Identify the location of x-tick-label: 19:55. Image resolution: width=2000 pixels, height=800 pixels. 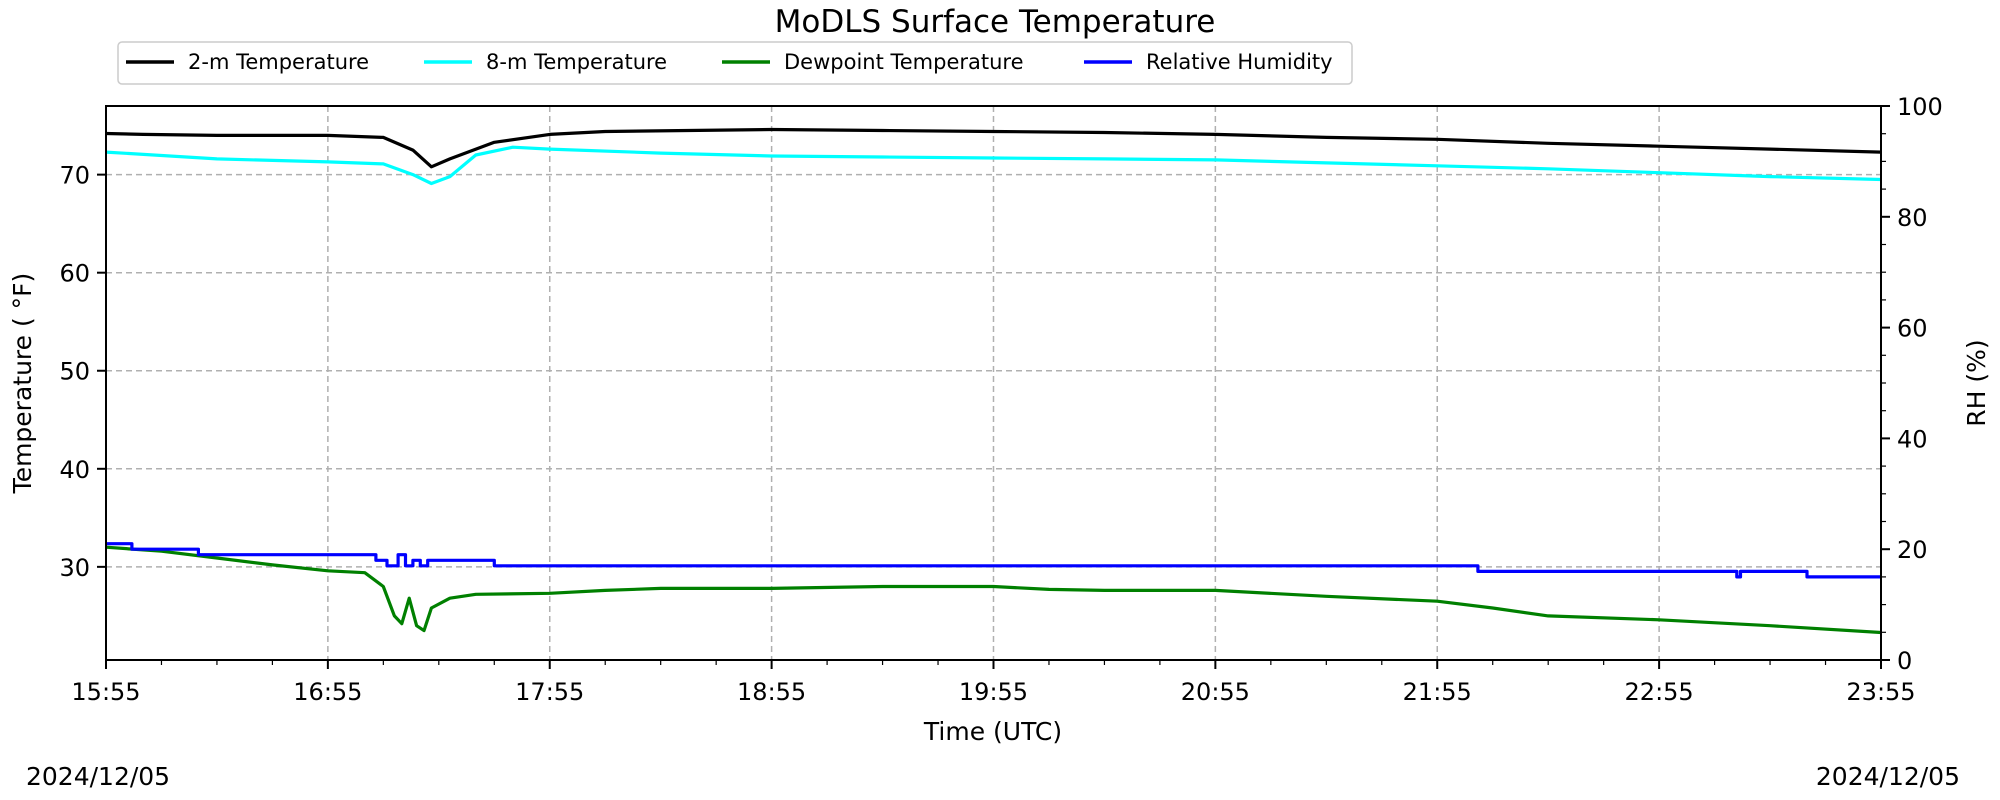
(993, 692).